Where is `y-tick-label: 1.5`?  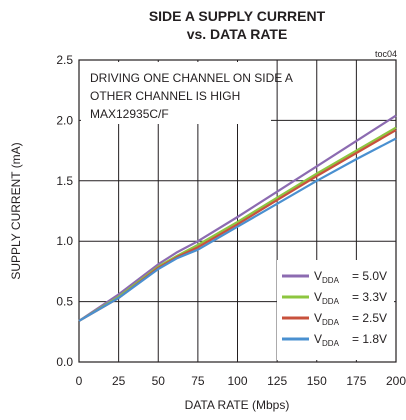
y-tick-label: 1.5 is located at coordinates (64, 181).